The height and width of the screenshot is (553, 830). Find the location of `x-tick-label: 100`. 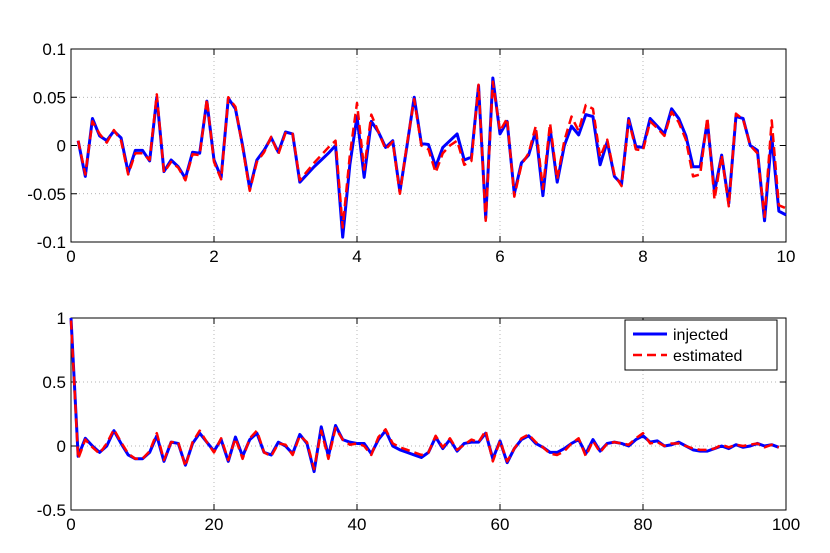

x-tick-label: 100 is located at coordinates (786, 524).